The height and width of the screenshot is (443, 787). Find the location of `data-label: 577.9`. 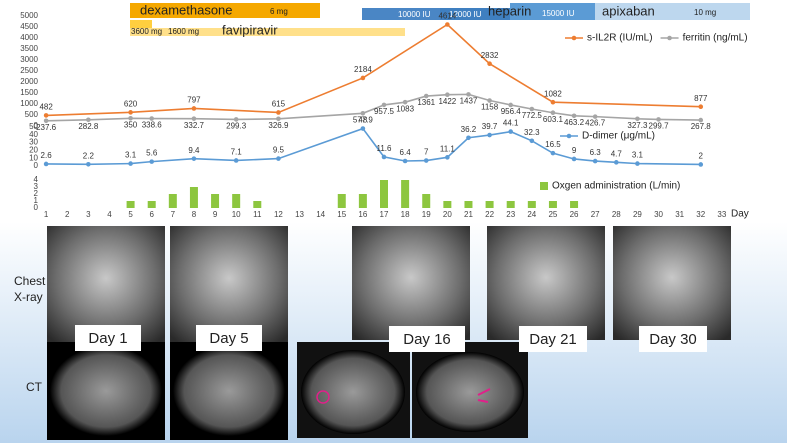

data-label: 577.9 is located at coordinates (363, 119).